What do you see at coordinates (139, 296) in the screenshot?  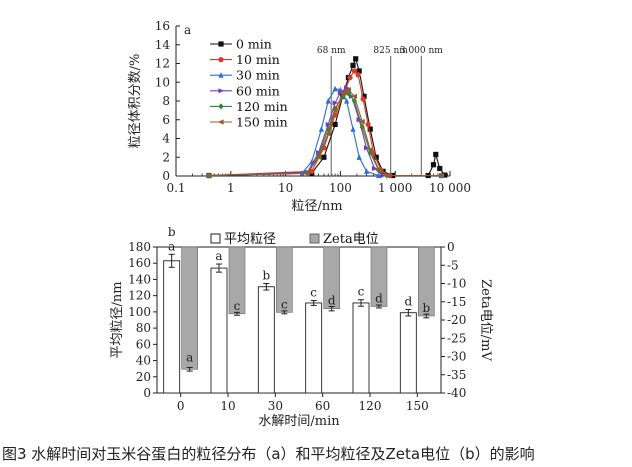 I see `y-tick-label: 120` at bounding box center [139, 296].